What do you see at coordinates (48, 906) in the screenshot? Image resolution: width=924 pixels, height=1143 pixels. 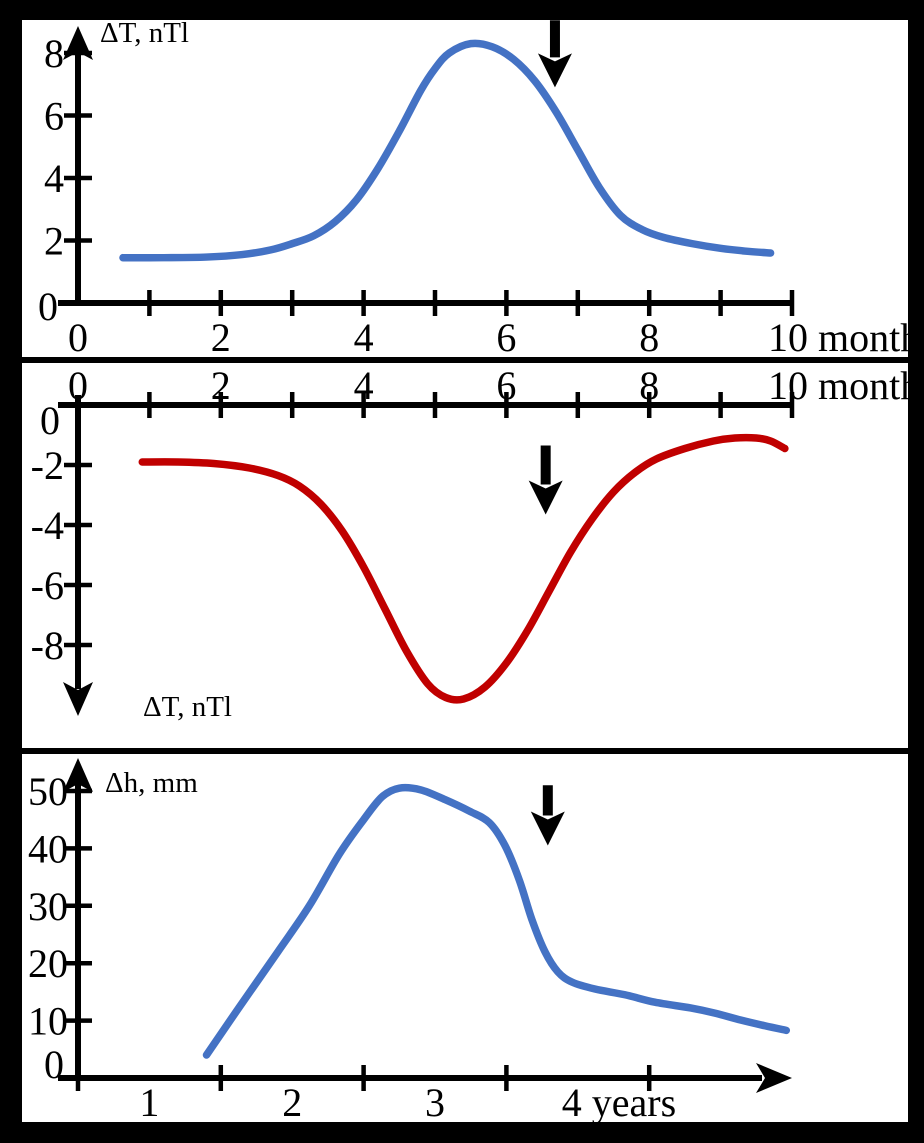 I see `y-tick-label: 30` at bounding box center [48, 906].